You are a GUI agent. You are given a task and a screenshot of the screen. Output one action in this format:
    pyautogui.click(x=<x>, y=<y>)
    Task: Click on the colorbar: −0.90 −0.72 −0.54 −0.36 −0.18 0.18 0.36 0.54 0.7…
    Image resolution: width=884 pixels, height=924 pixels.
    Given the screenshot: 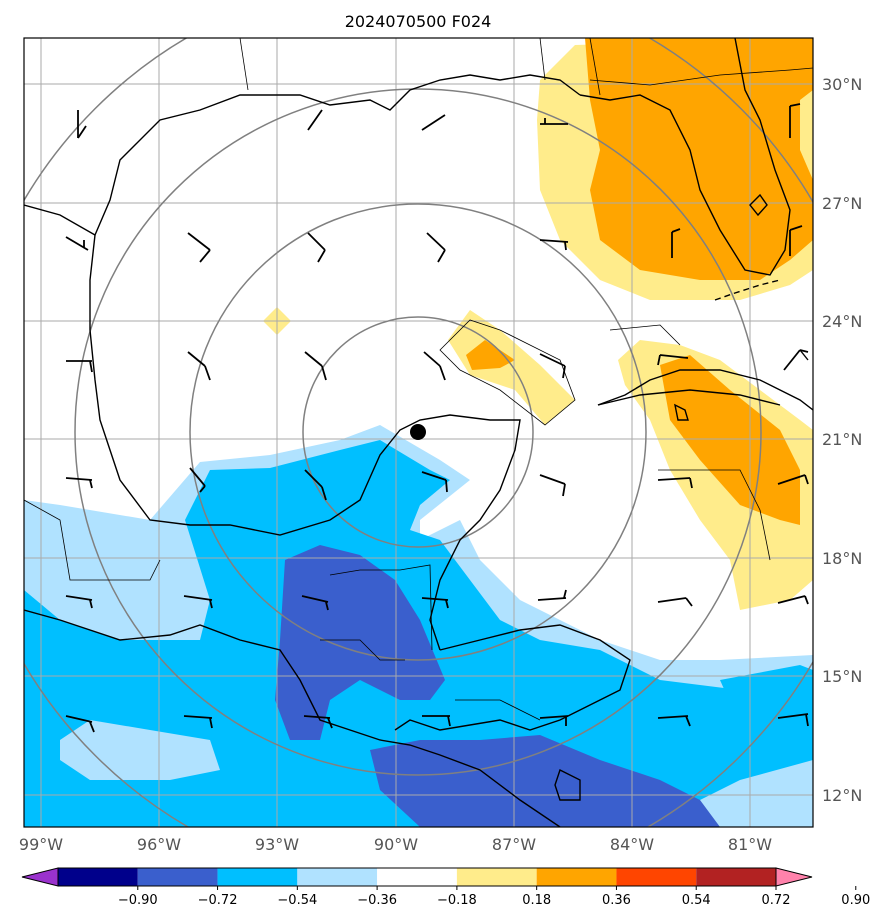 What is the action you would take?
    pyautogui.click(x=445, y=887)
    